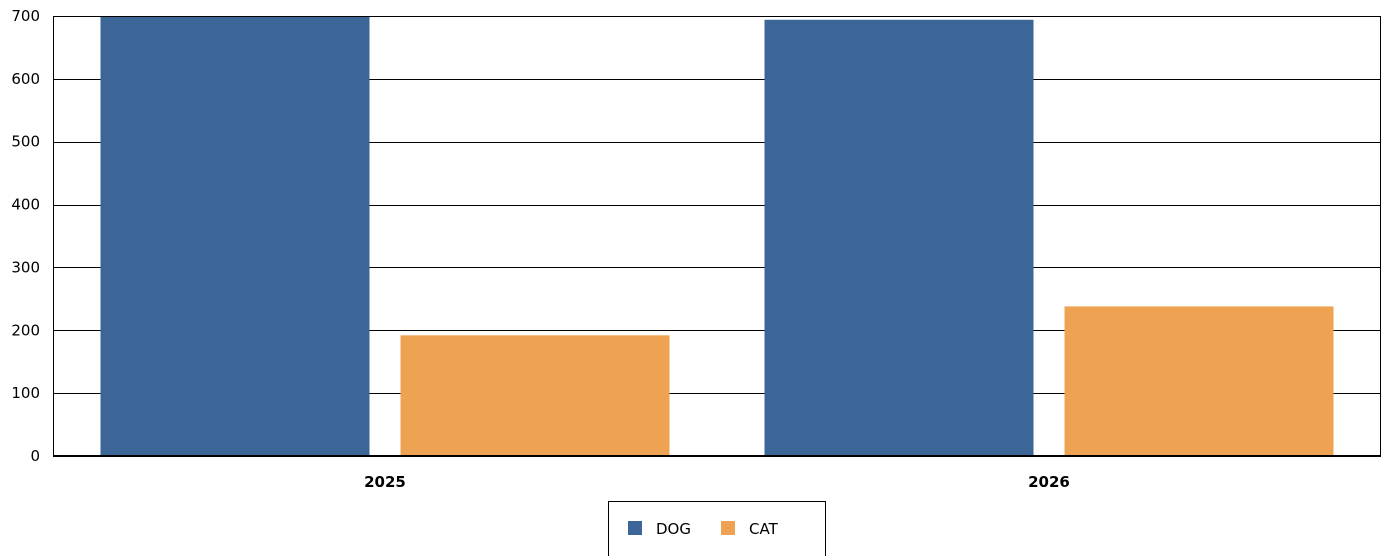 The height and width of the screenshot is (556, 1387). What do you see at coordinates (673, 529) in the screenshot?
I see `legend-label-dog: DOG` at bounding box center [673, 529].